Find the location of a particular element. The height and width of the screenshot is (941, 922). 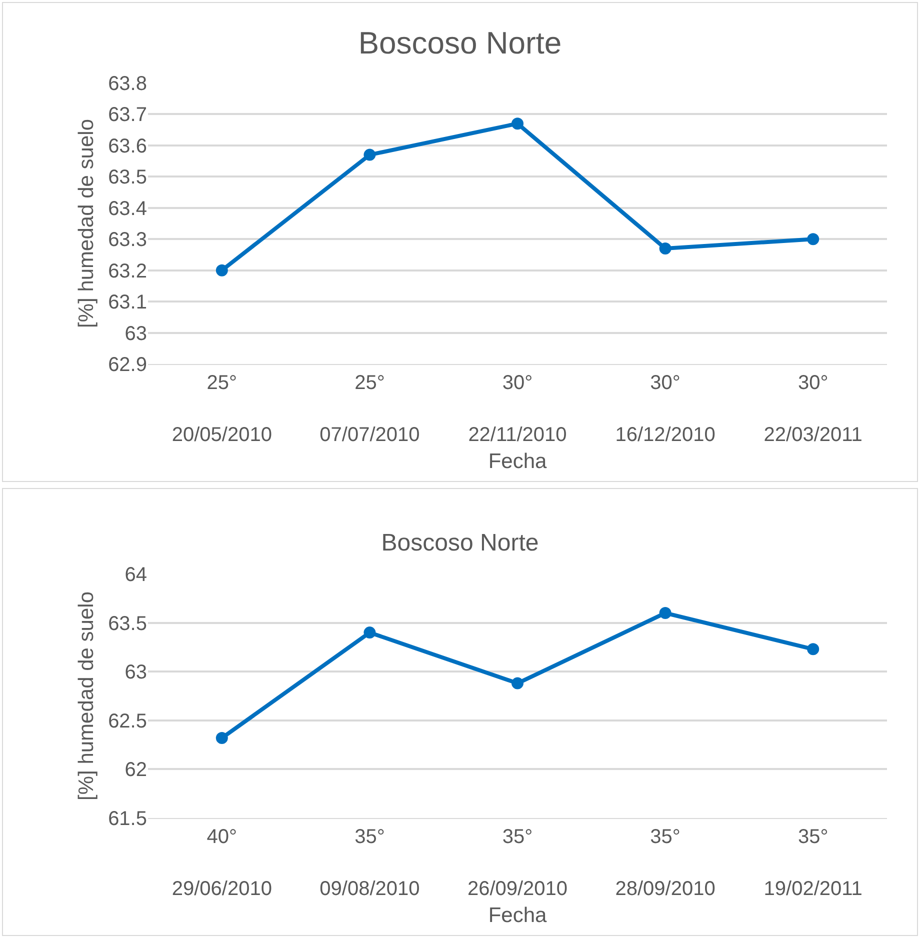

y-tick-label: 62 is located at coordinates (135, 770).